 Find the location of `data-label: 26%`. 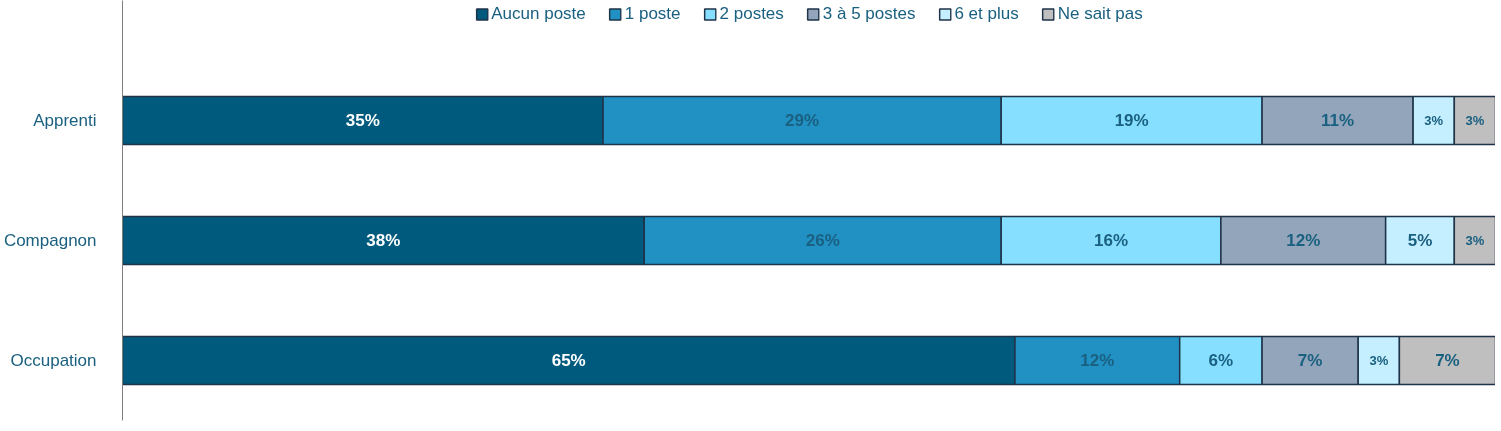

data-label: 26% is located at coordinates (822, 240).